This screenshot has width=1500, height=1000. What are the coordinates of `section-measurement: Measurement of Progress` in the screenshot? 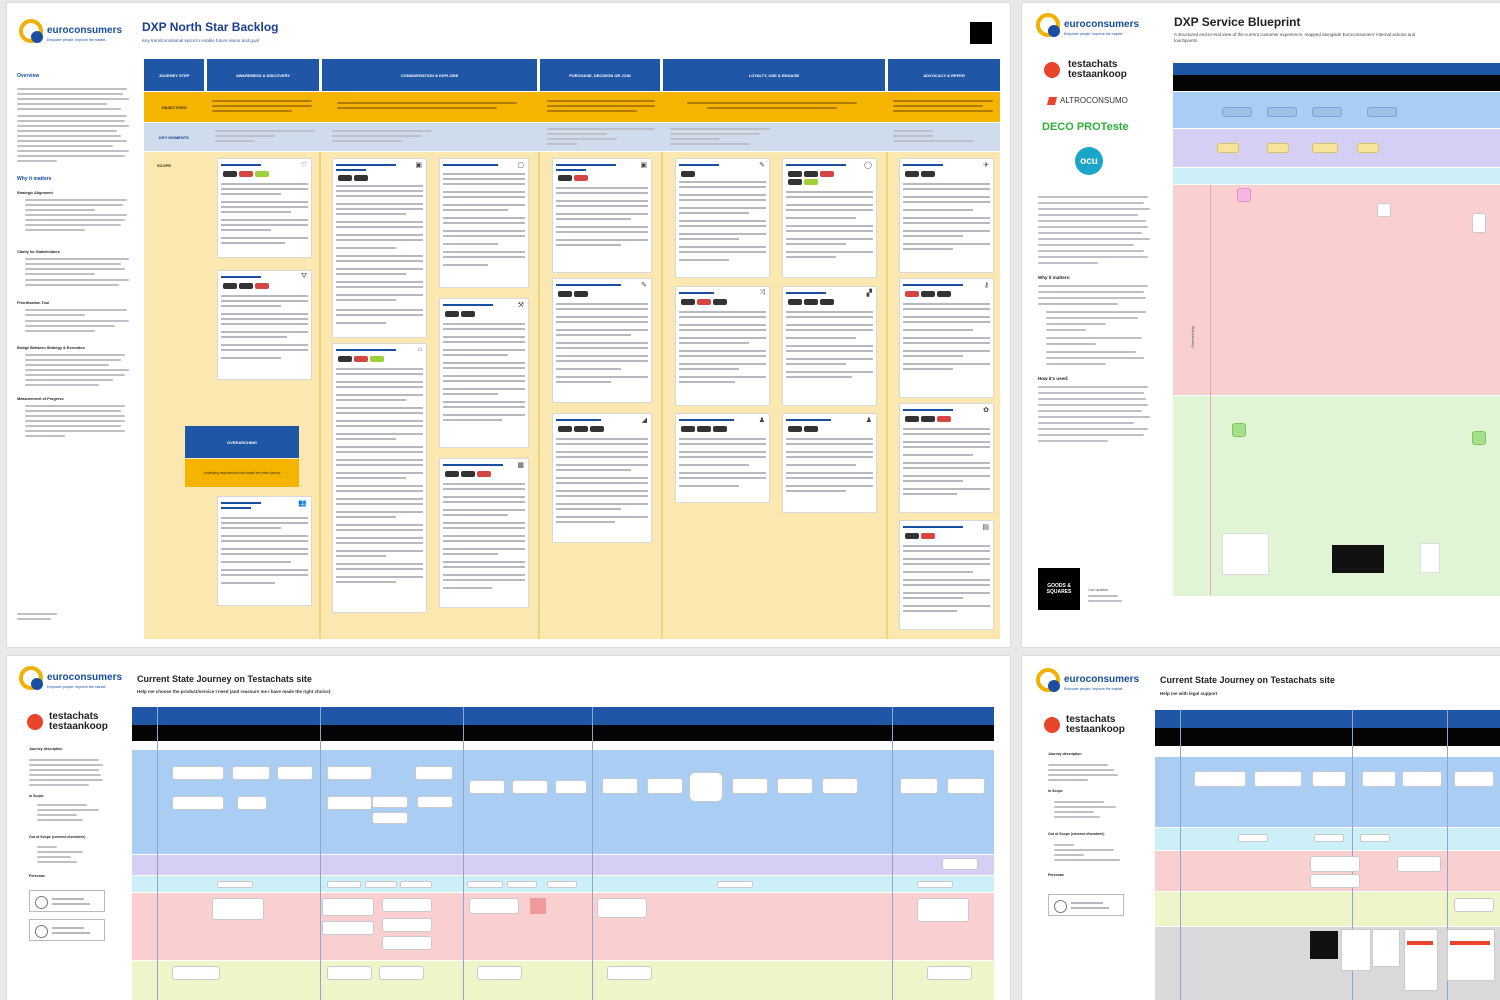 It's located at (40, 399).